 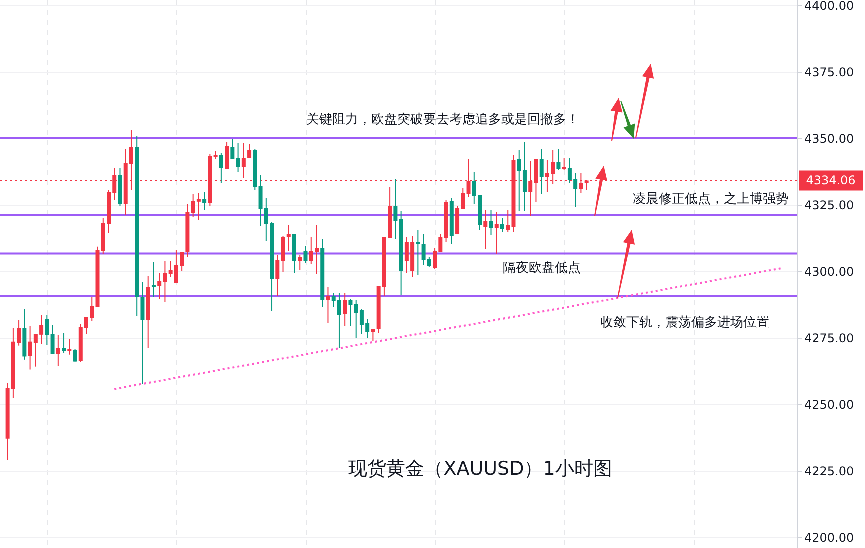 I want to click on y-tick-label: 4325.00, so click(x=829, y=205).